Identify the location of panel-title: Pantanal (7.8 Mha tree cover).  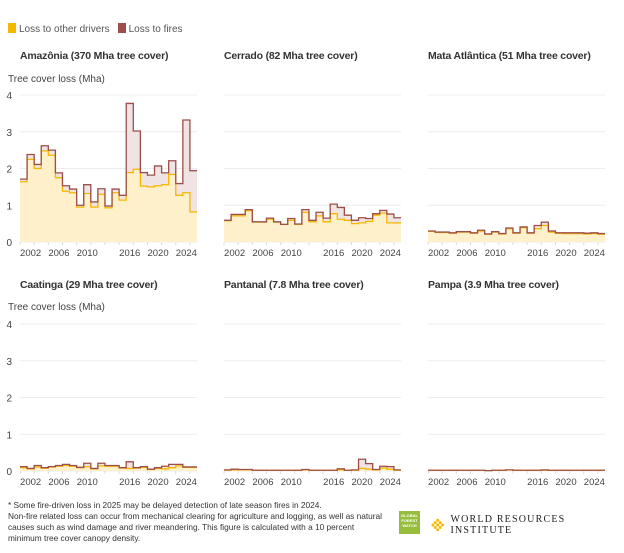
(294, 285).